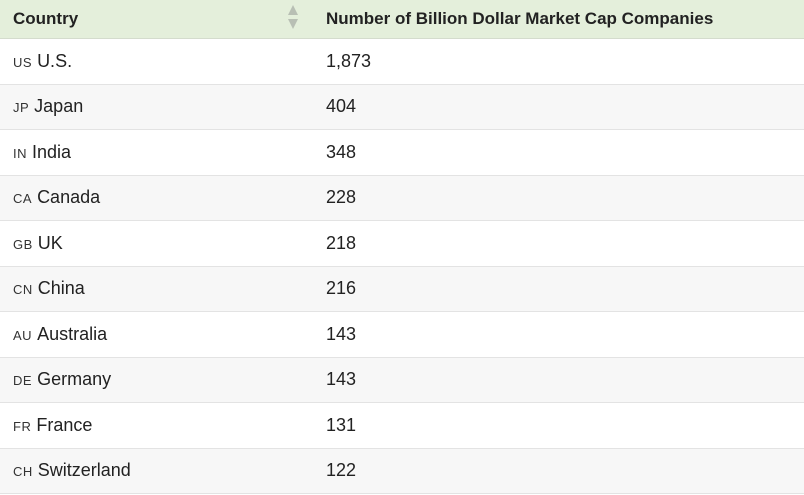 This screenshot has height=495, width=804. I want to click on table-row: AU Australia 143, so click(402, 335).